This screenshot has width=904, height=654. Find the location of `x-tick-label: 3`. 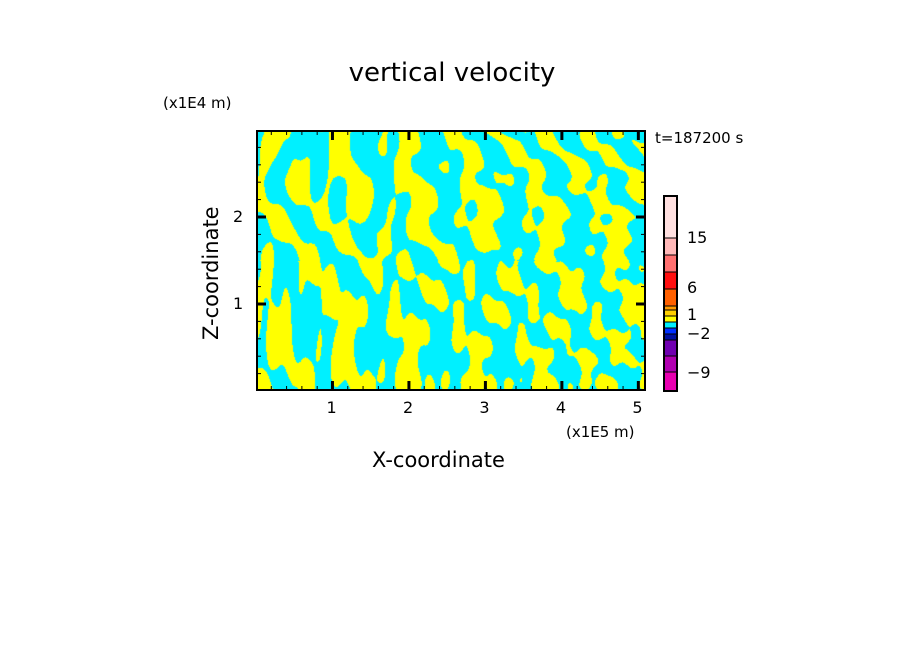

x-tick-label: 3 is located at coordinates (484, 407).